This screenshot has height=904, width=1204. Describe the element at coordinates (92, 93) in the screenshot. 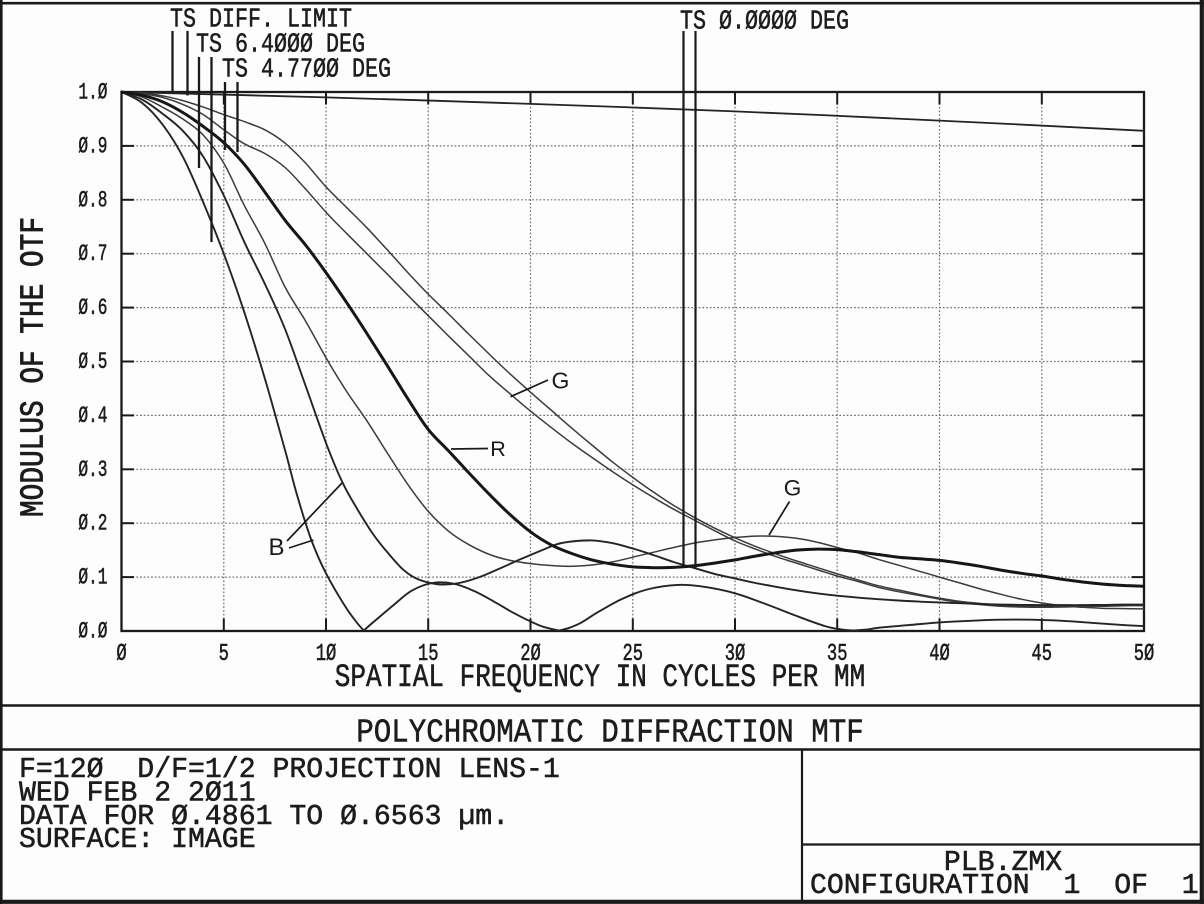

I see `svg-text: 1.Ø` at that location.